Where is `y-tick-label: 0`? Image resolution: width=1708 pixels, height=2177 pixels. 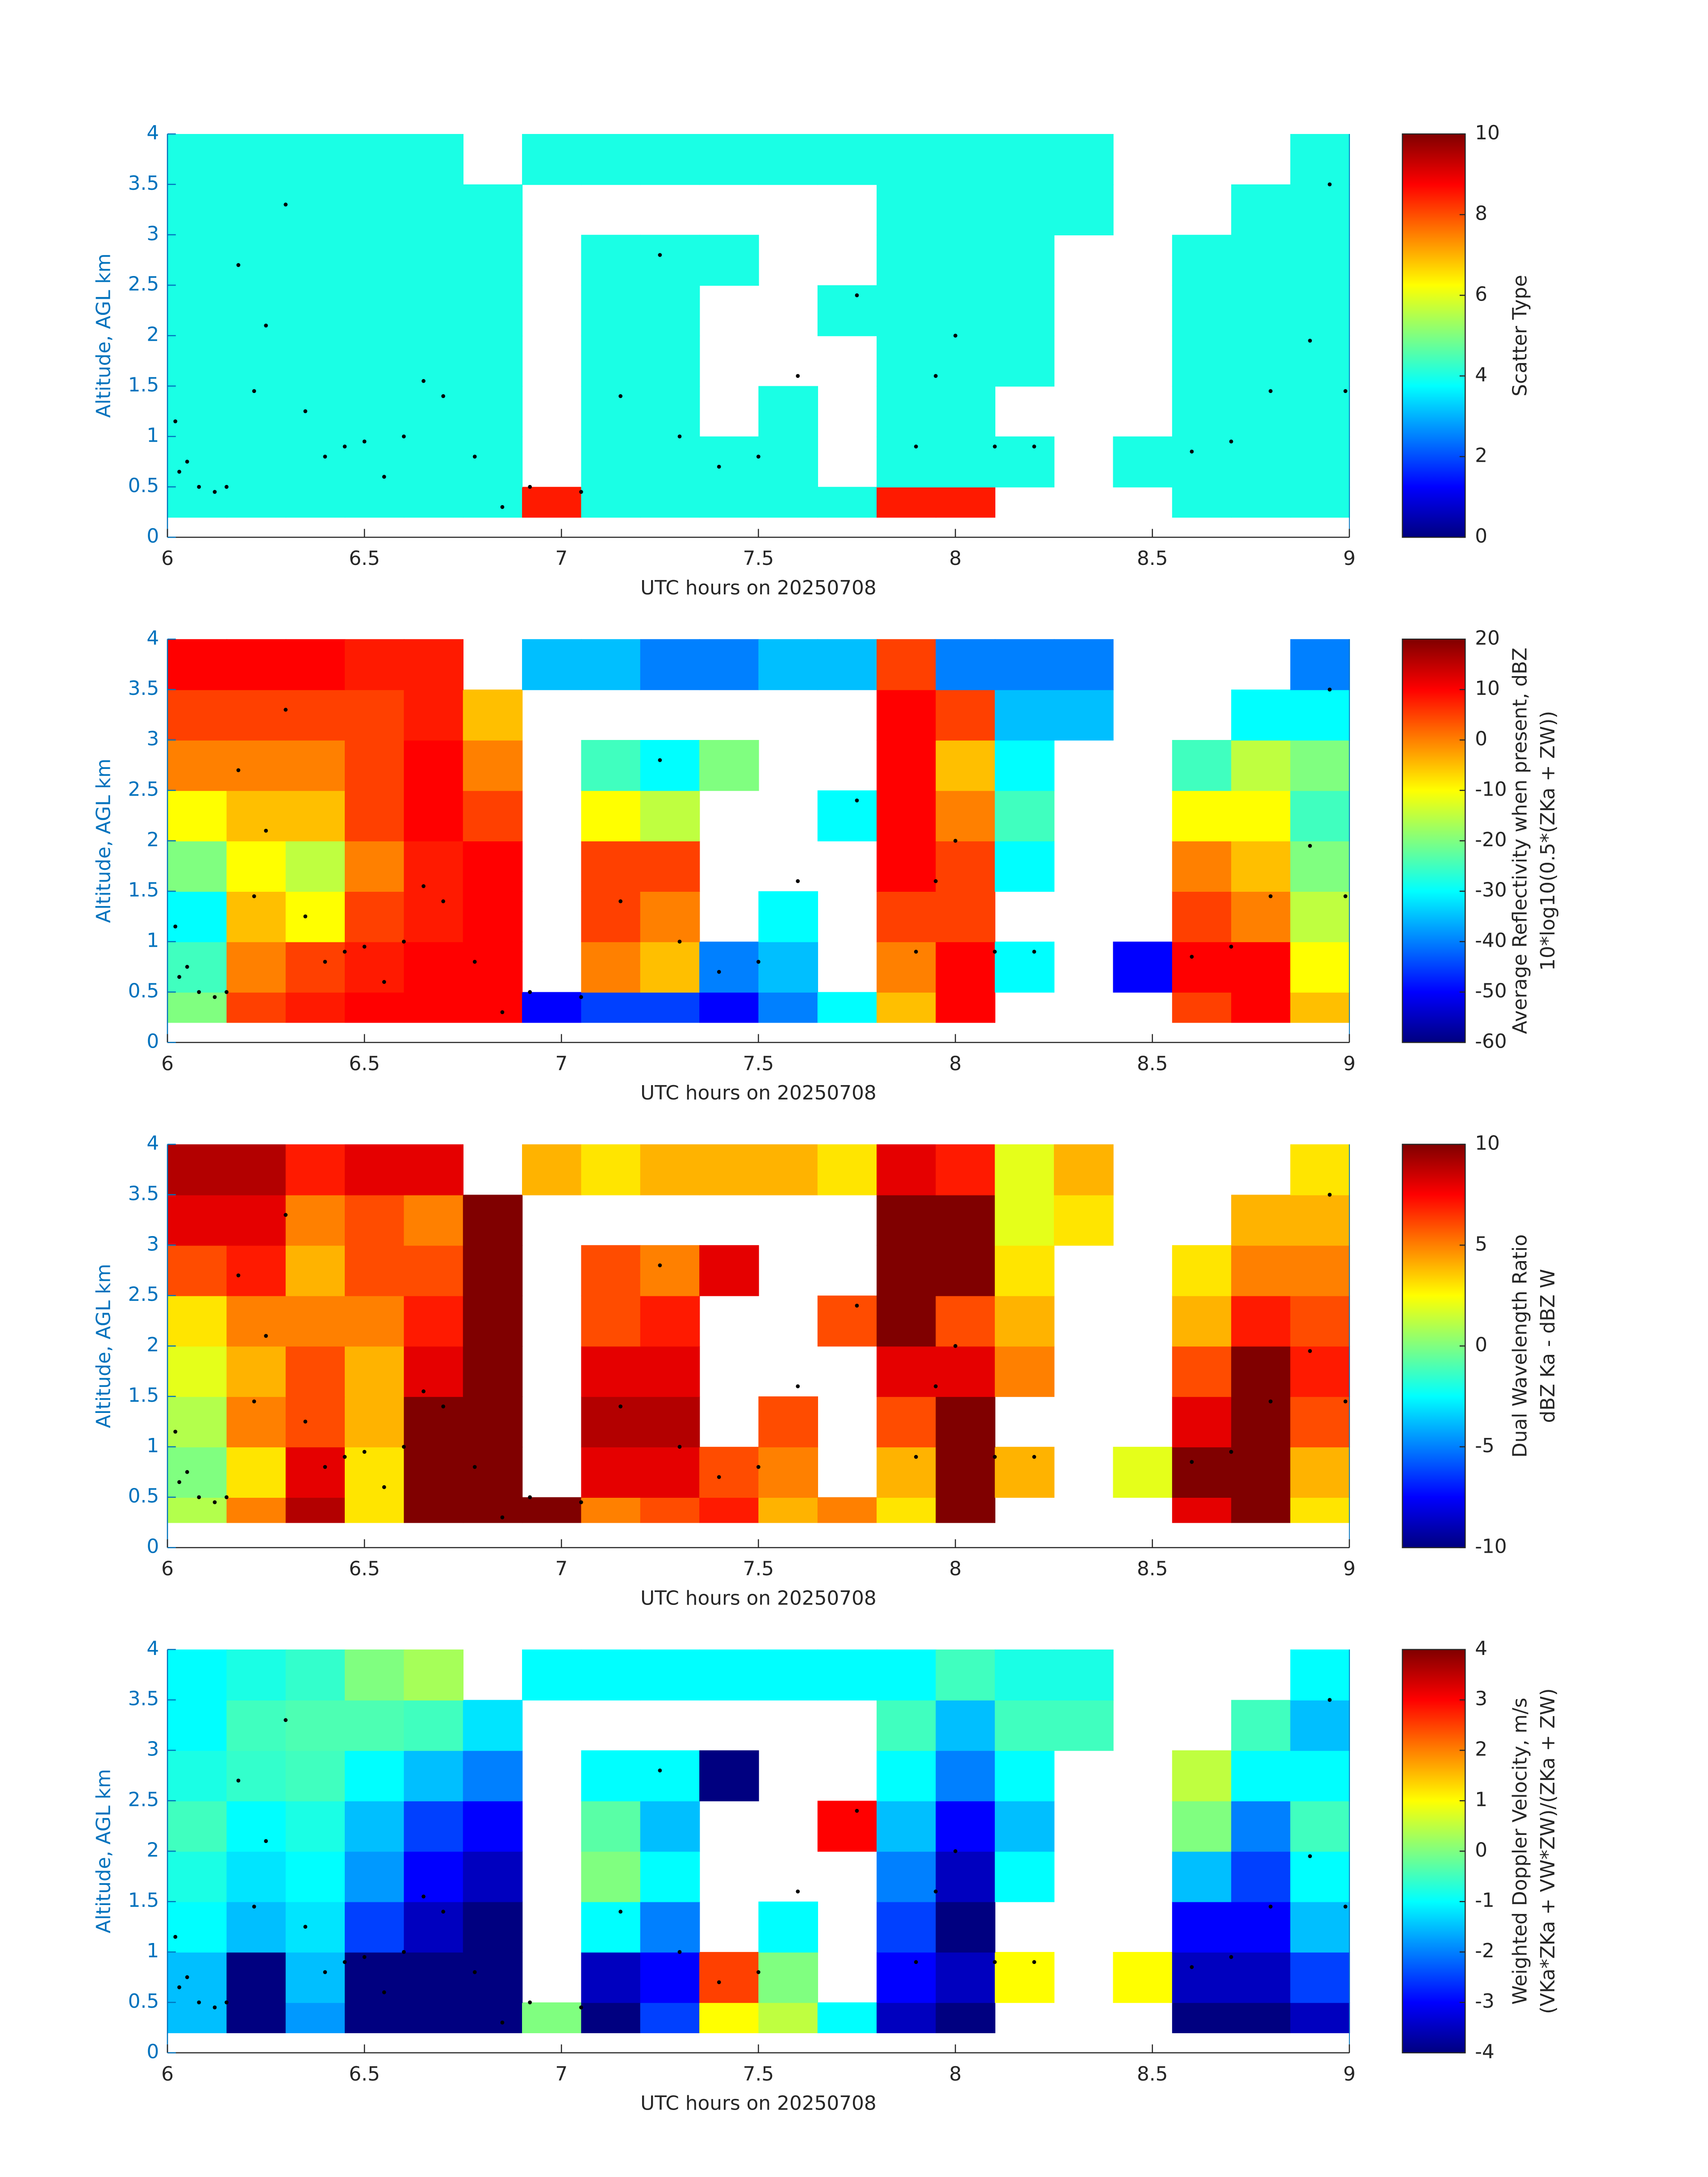 y-tick-label: 0 is located at coordinates (152, 1546).